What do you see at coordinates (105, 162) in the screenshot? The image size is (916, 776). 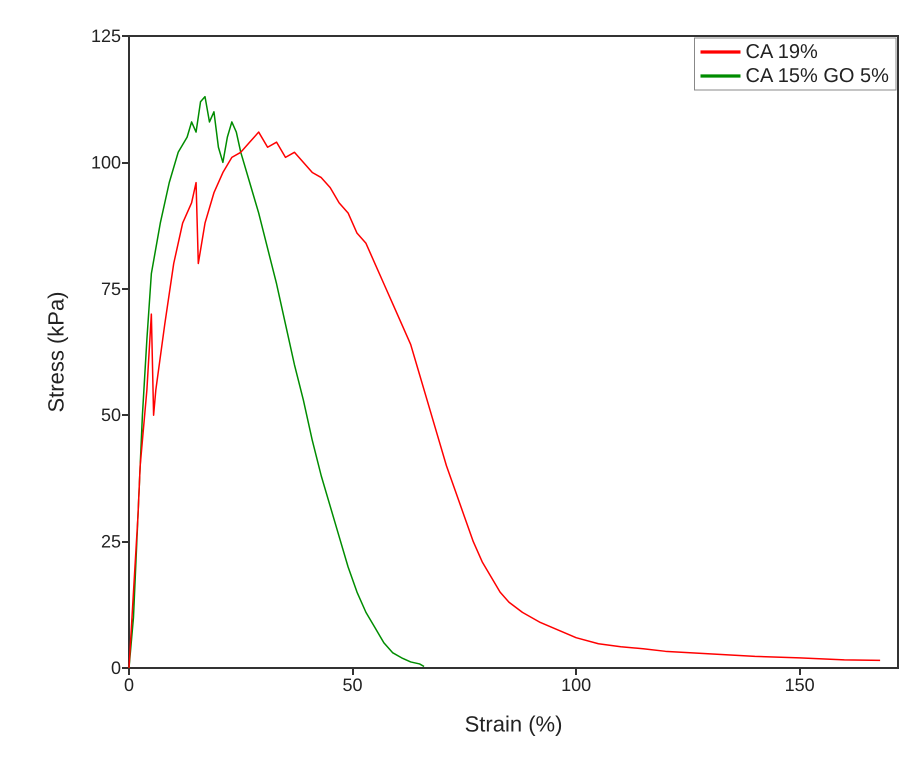 I see `y-tick-label: 100` at bounding box center [105, 162].